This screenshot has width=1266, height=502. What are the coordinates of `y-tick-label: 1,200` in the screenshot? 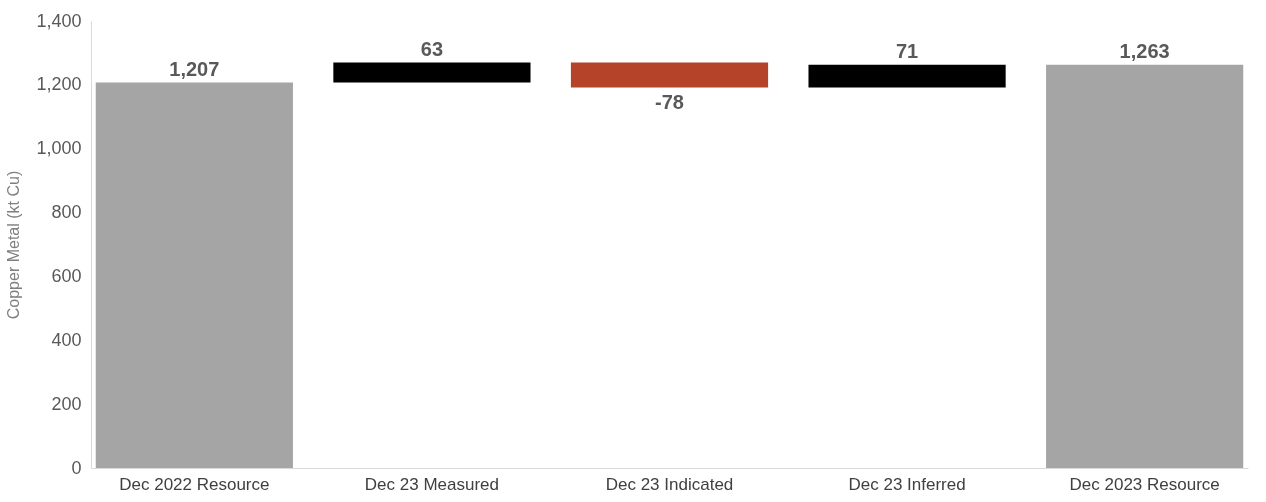 It's located at (59, 84).